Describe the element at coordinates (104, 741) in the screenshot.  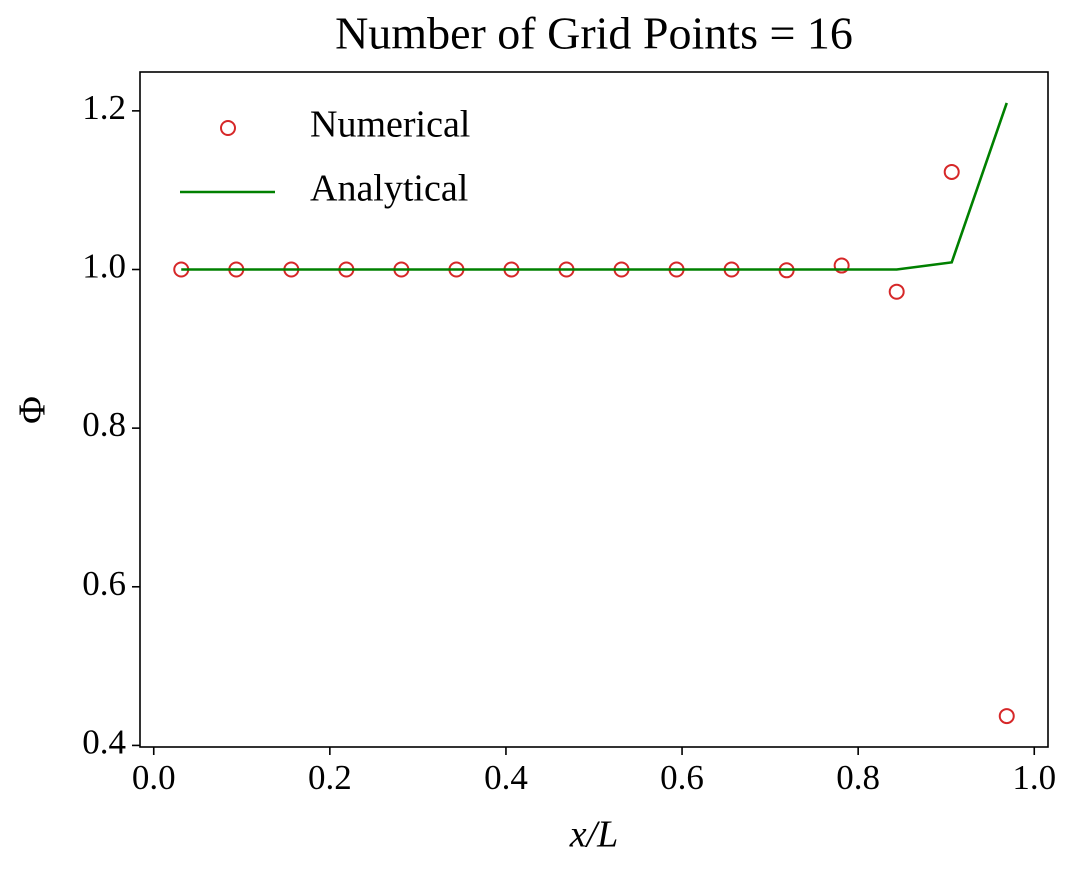
I see `y-tick-label: 0.4` at that location.